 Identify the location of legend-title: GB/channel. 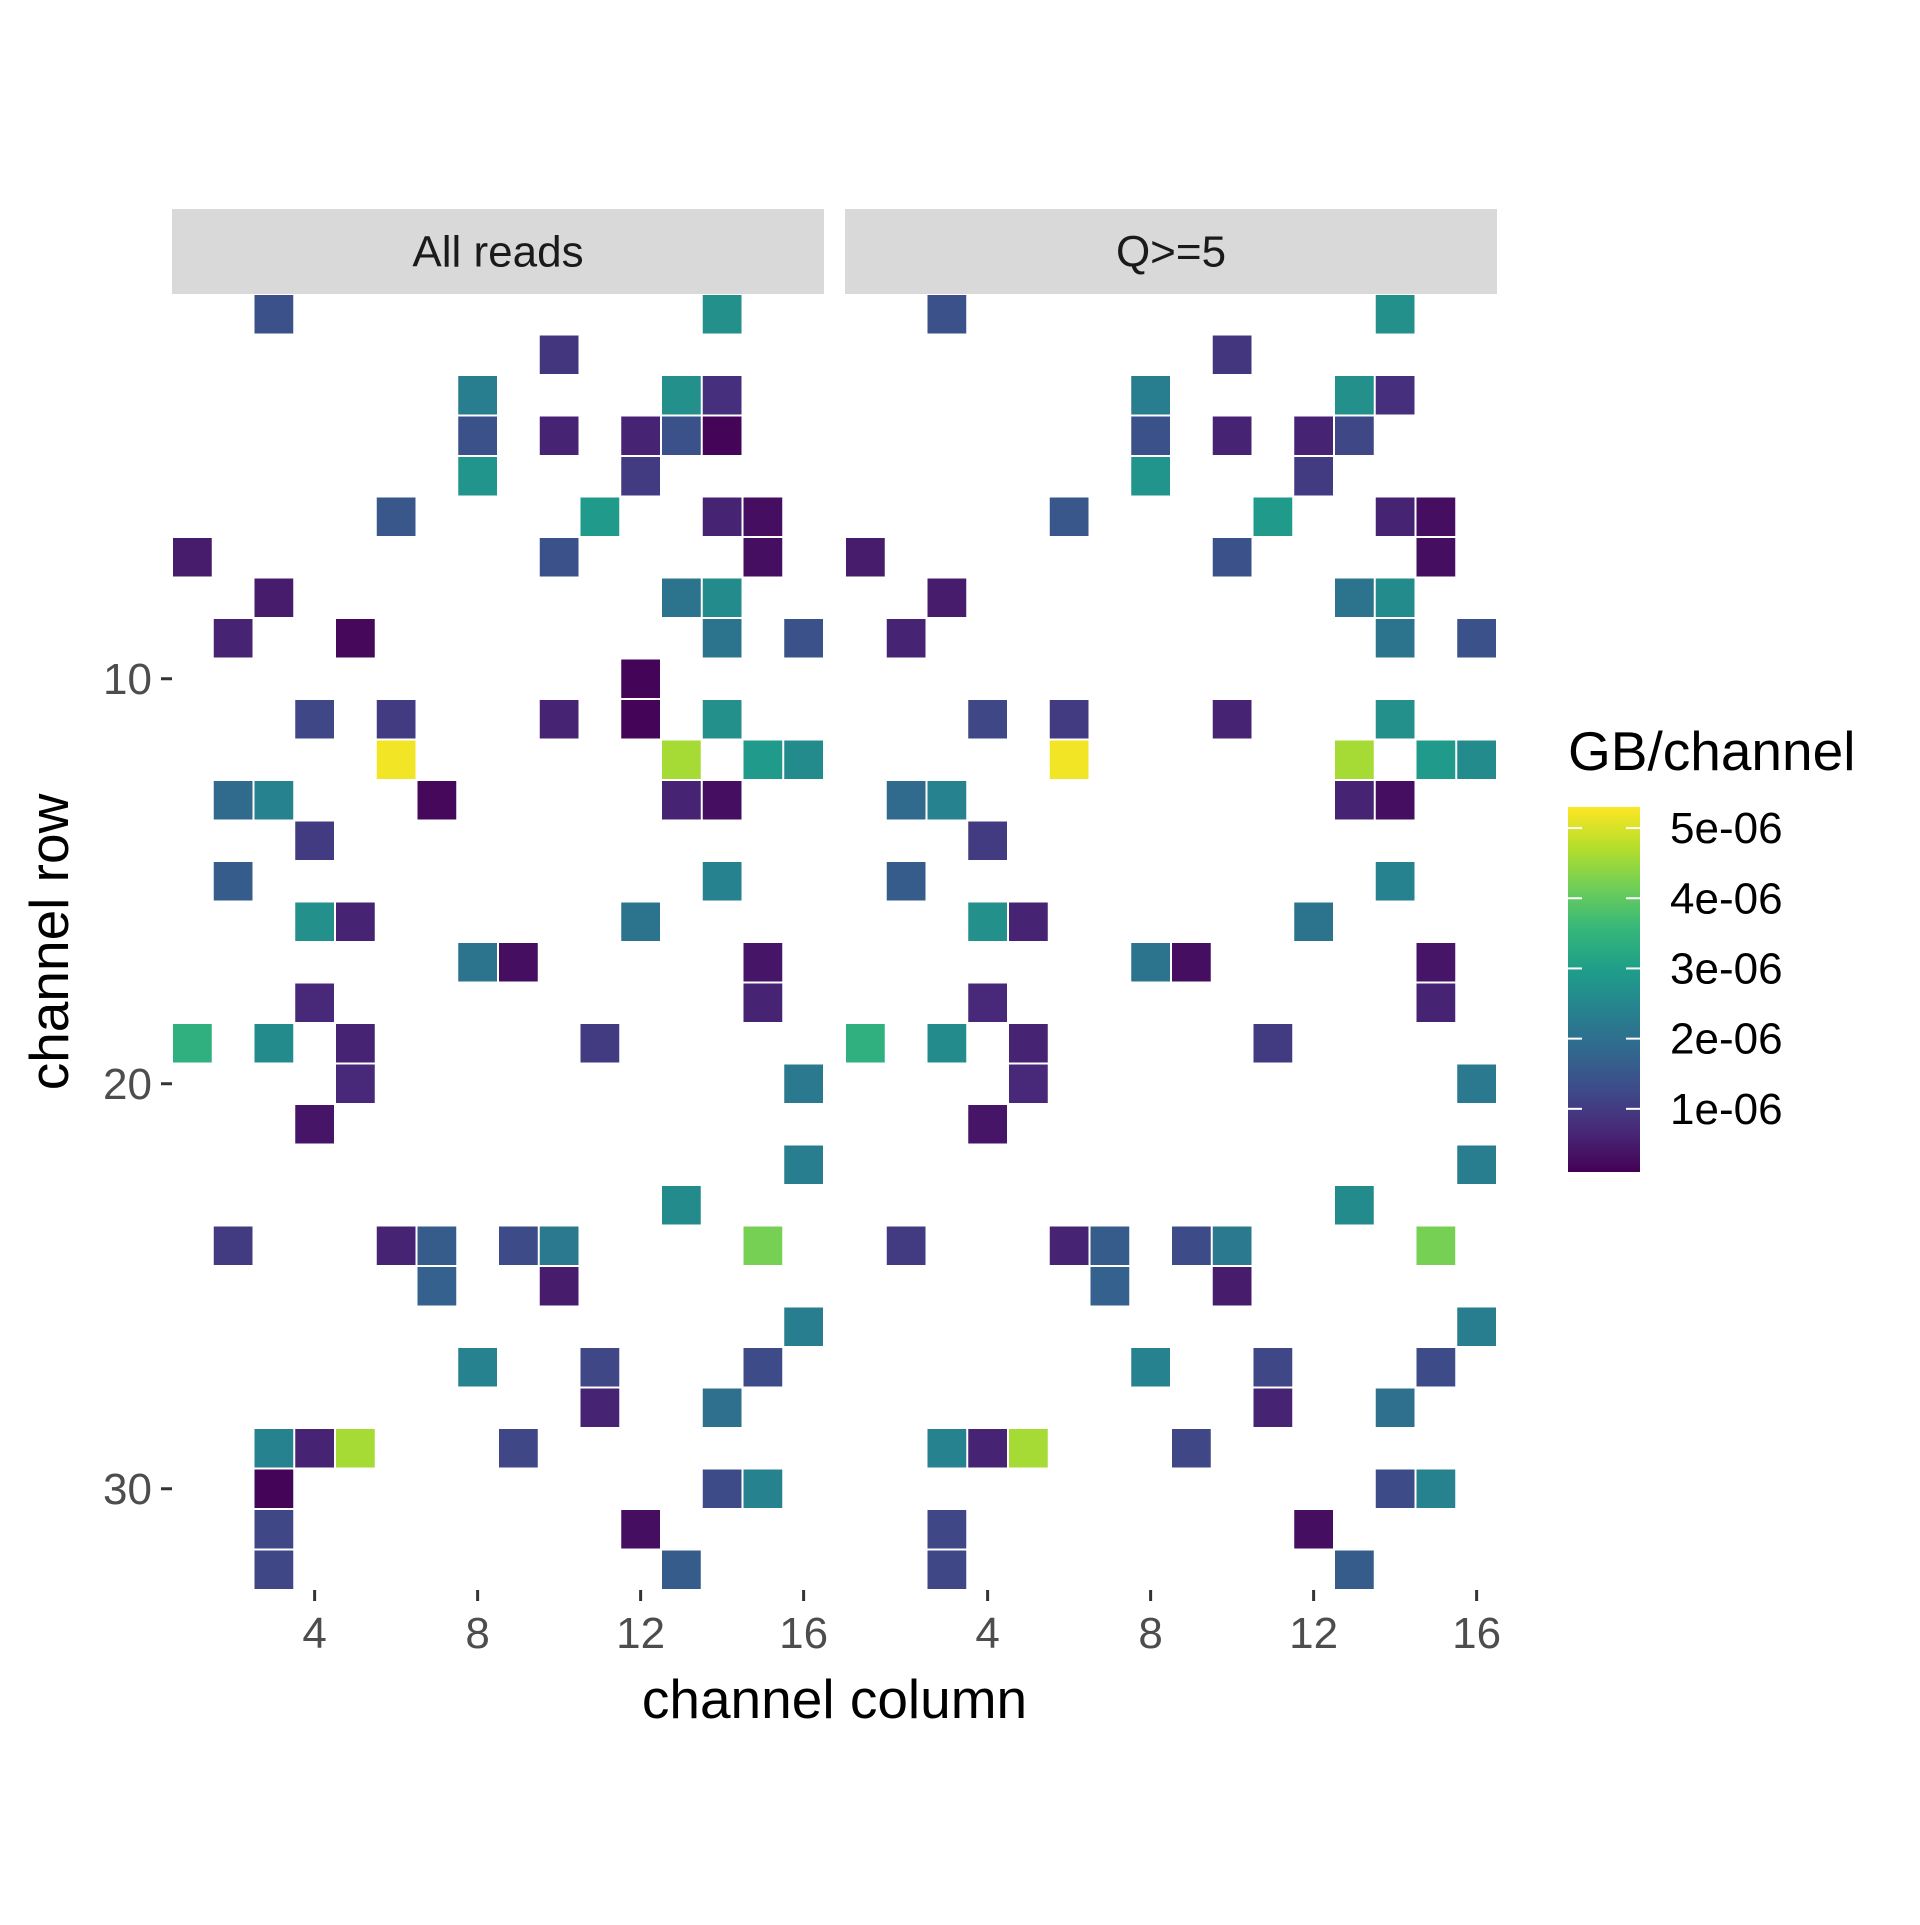
(1711, 751).